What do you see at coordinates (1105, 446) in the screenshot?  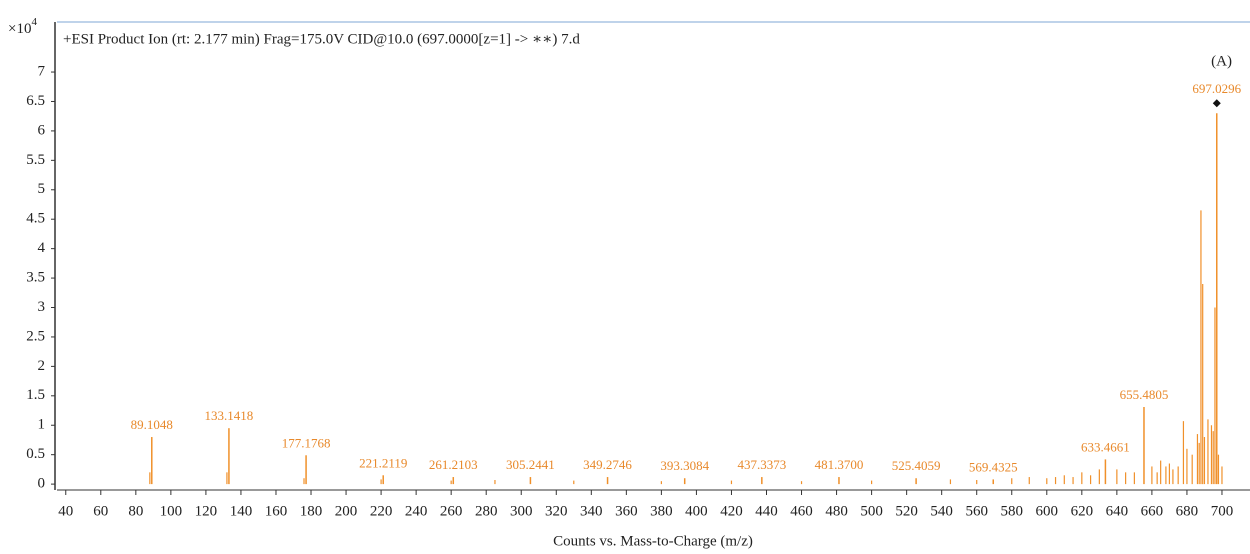 I see `peak-label: 633.4661` at bounding box center [1105, 446].